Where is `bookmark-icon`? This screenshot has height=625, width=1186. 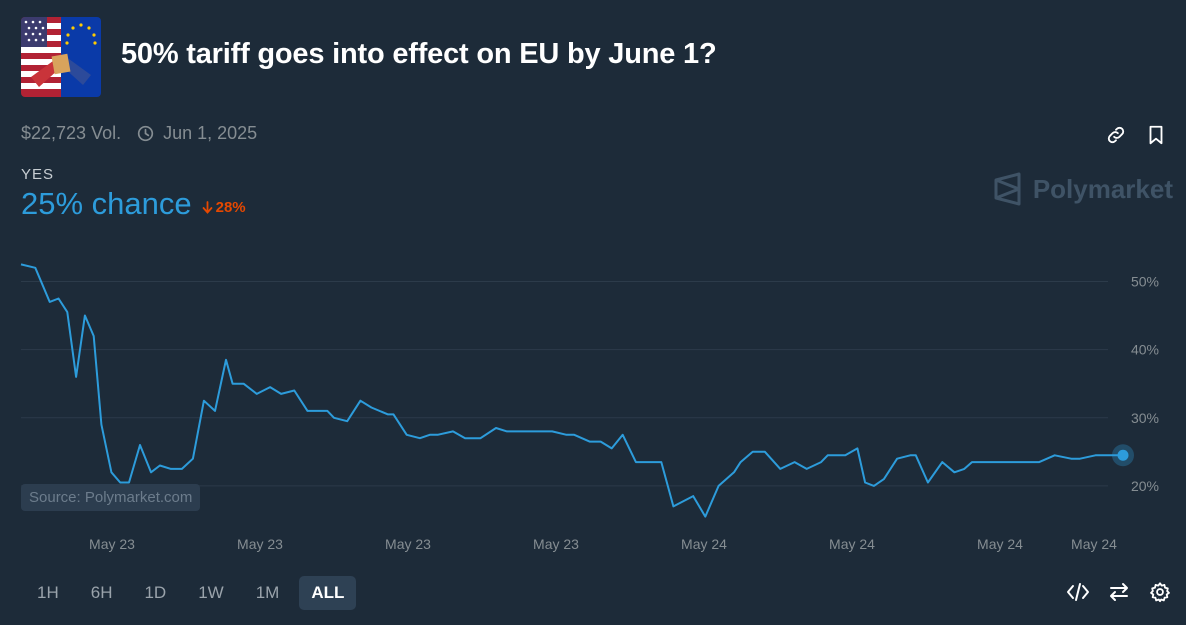 bookmark-icon is located at coordinates (1156, 135).